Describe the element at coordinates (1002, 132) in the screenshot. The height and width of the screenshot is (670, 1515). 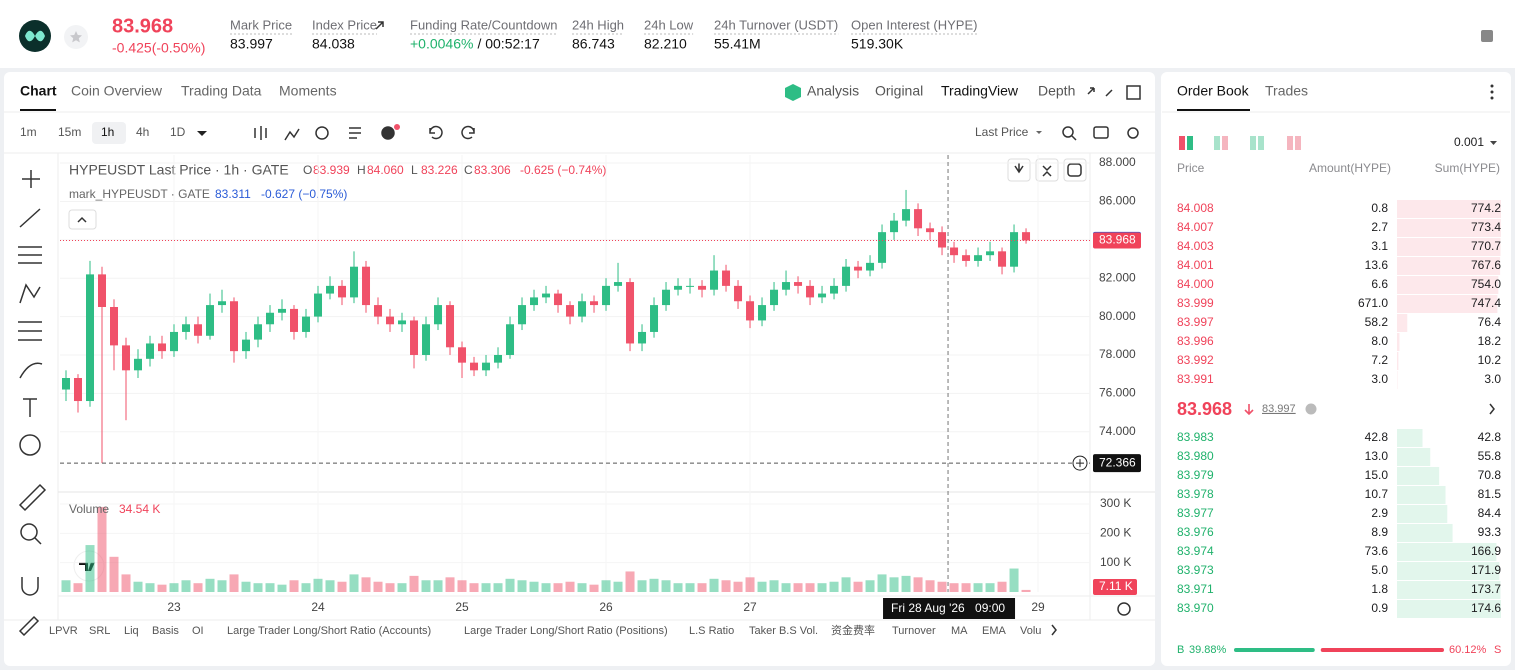
I see `price-source: Last Price` at that location.